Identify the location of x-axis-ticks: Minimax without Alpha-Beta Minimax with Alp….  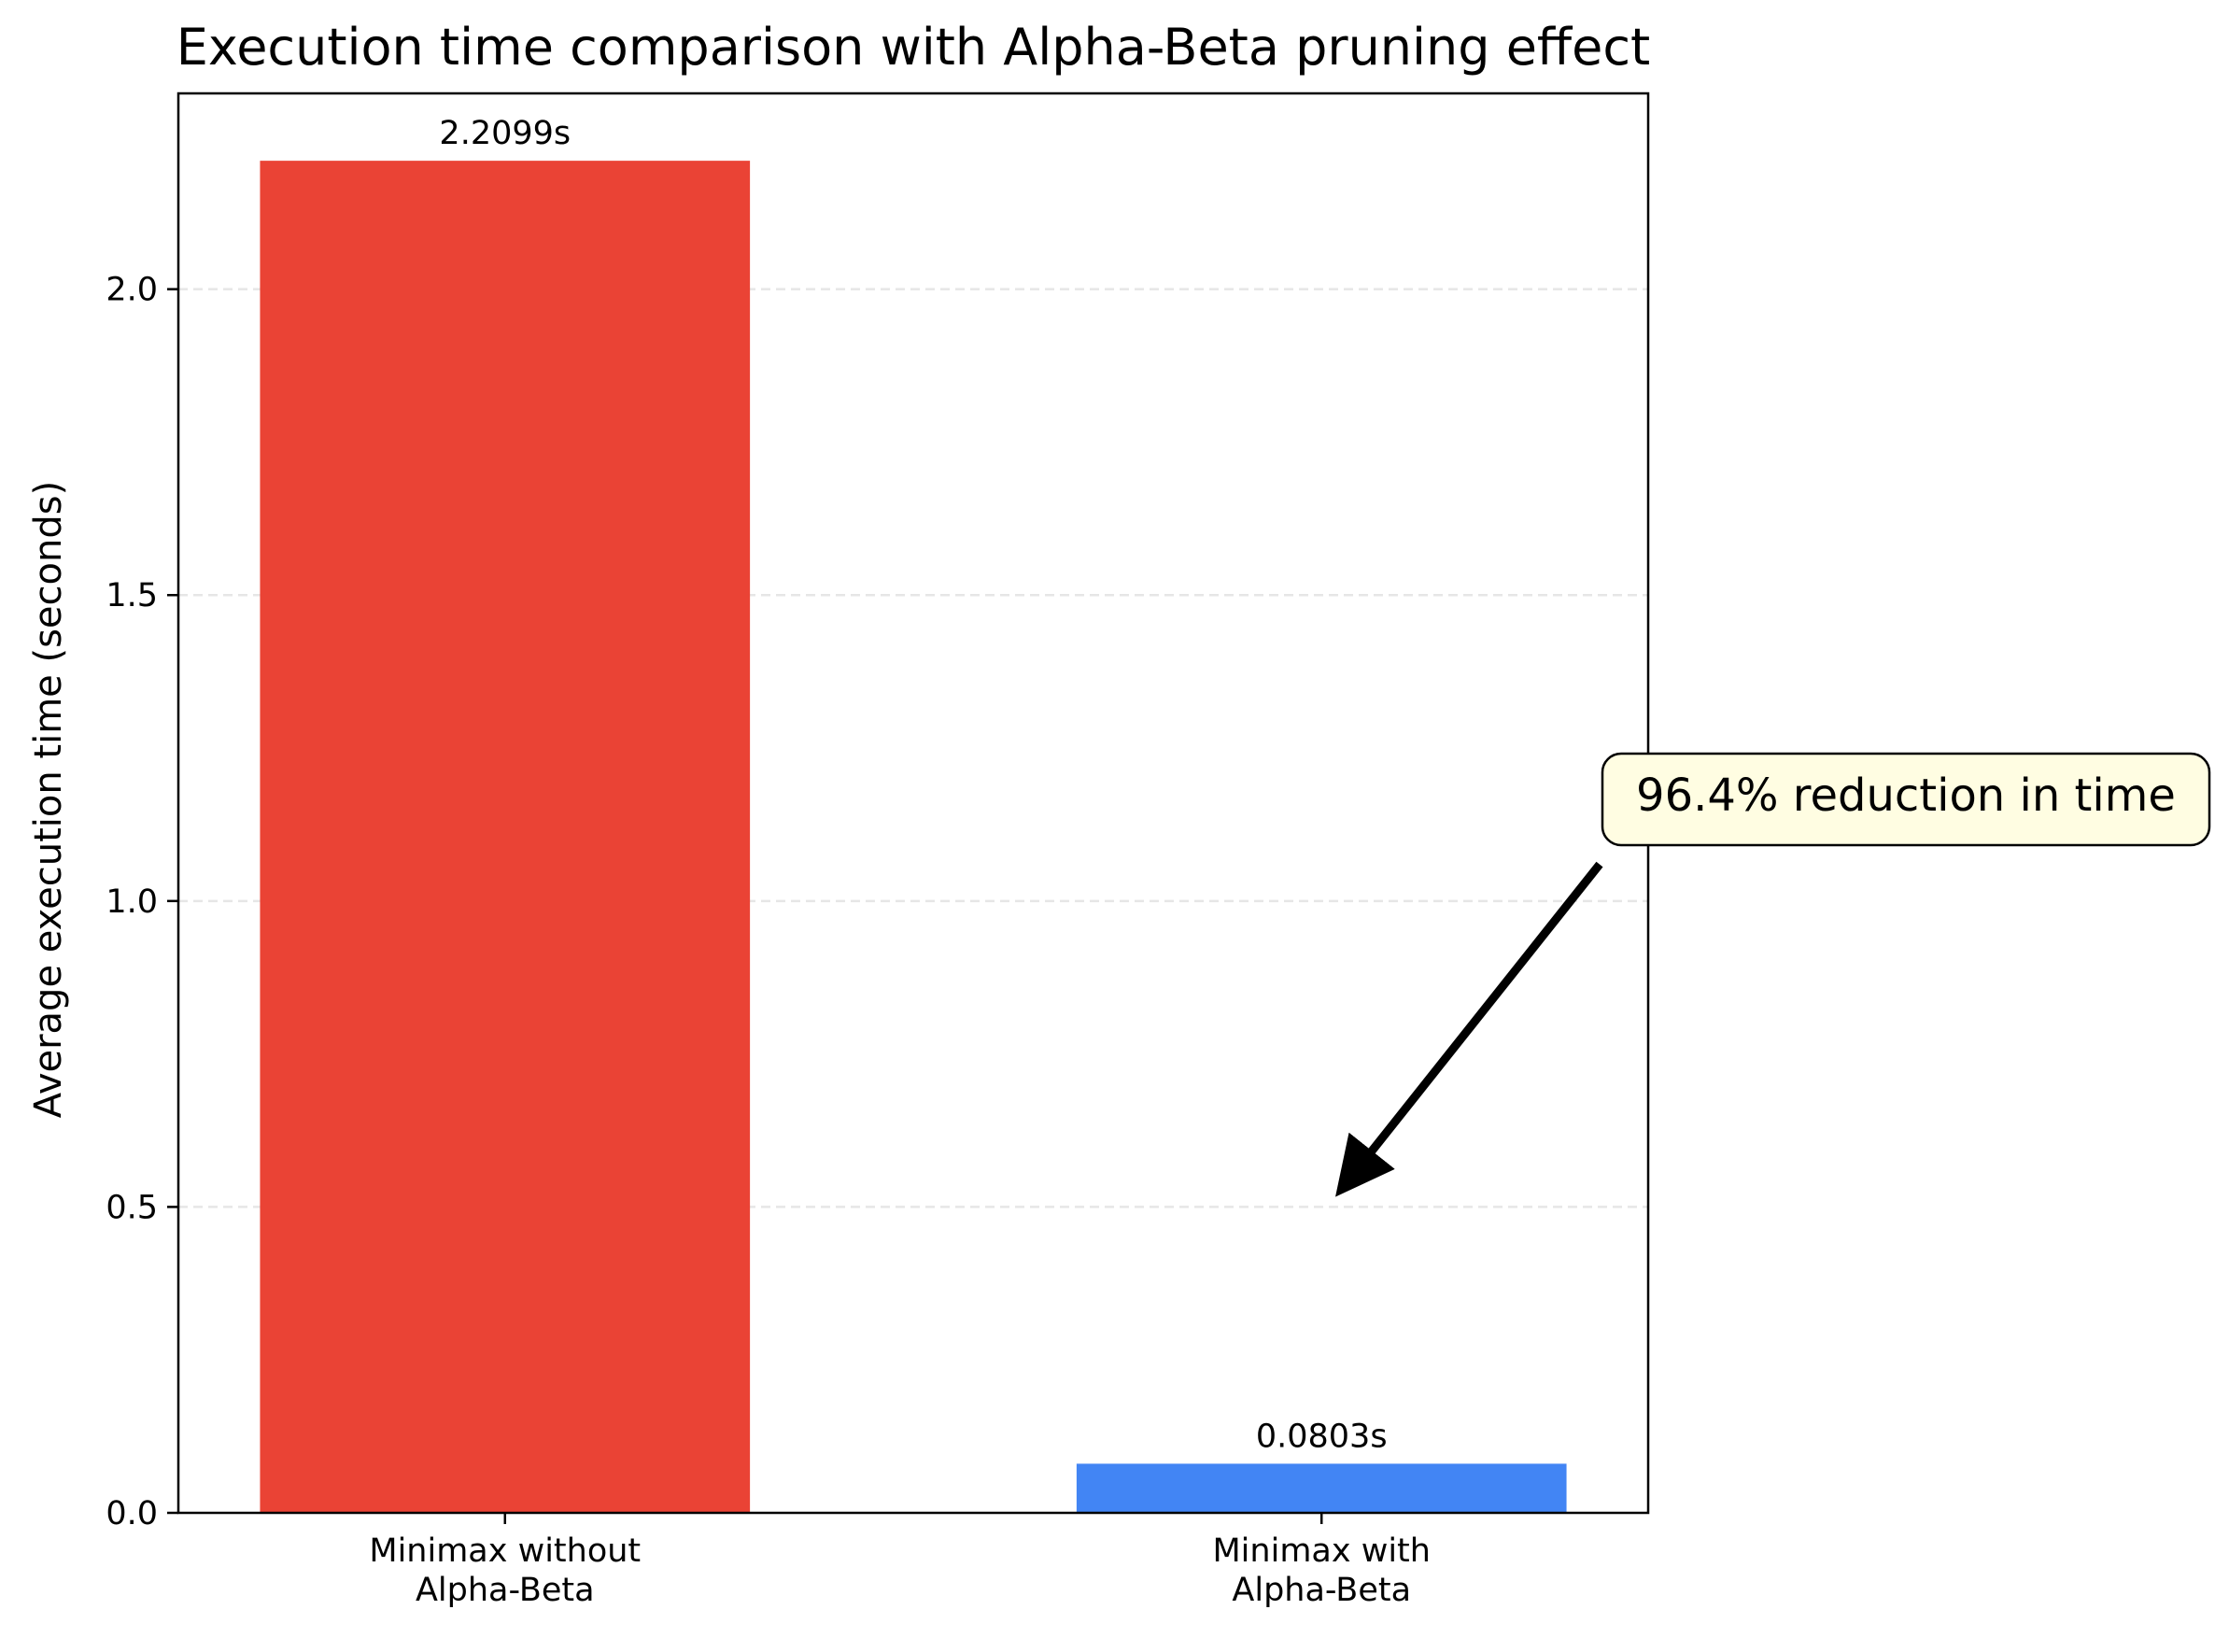
(900, 1561).